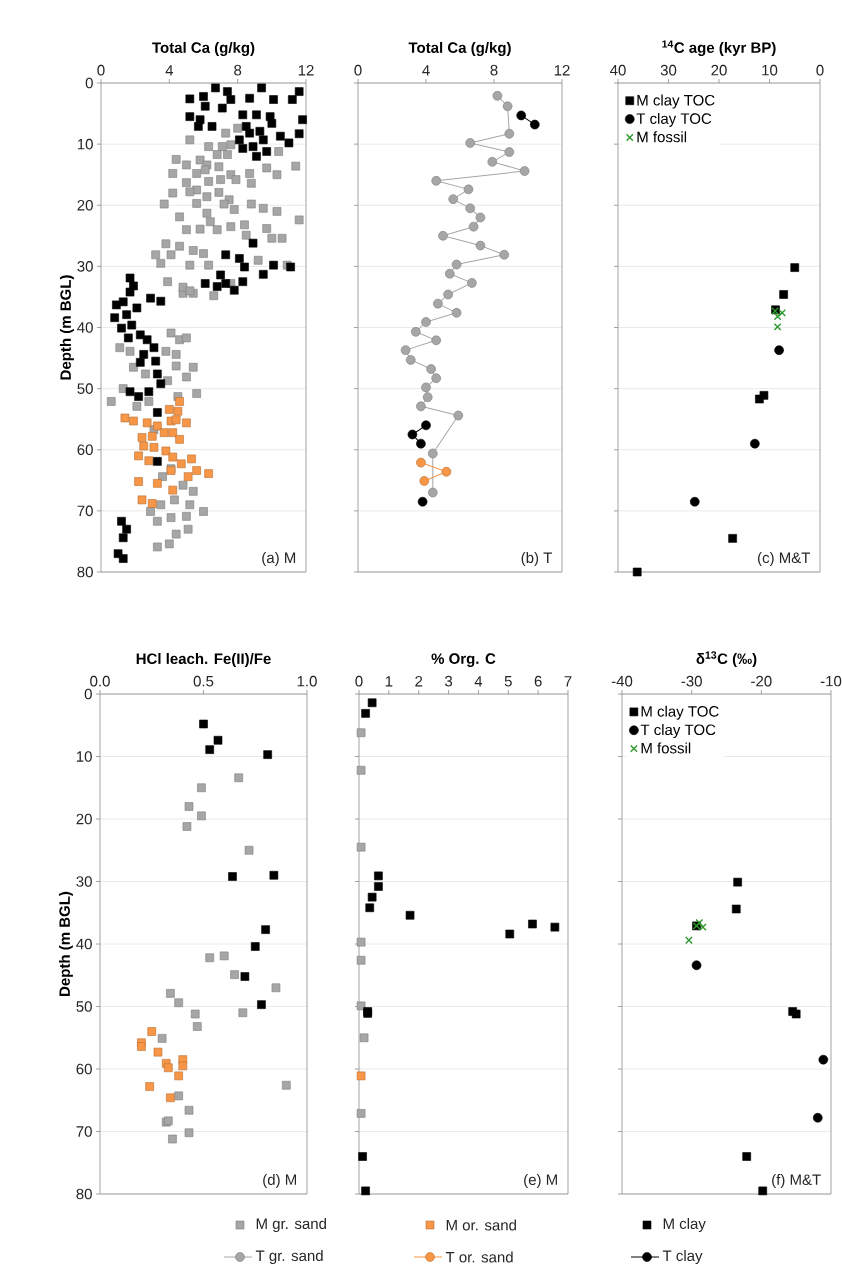  I want to click on legend-label: T or. sand, so click(479, 1257).